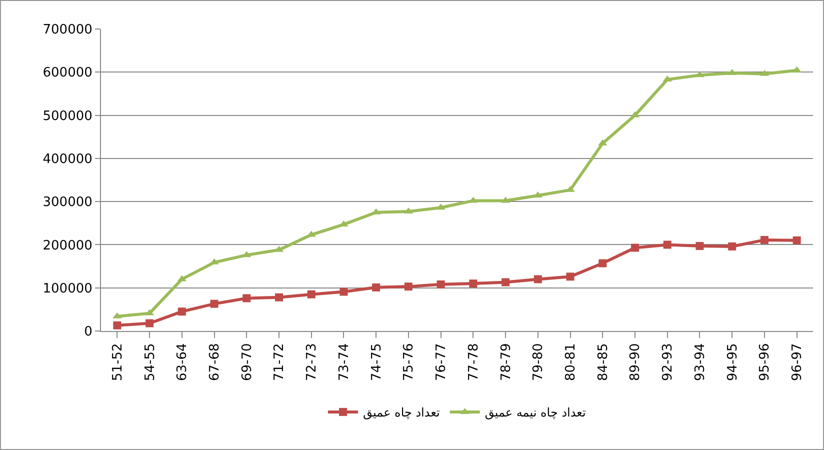  I want to click on y-tick-label: 500000, so click(67, 116).